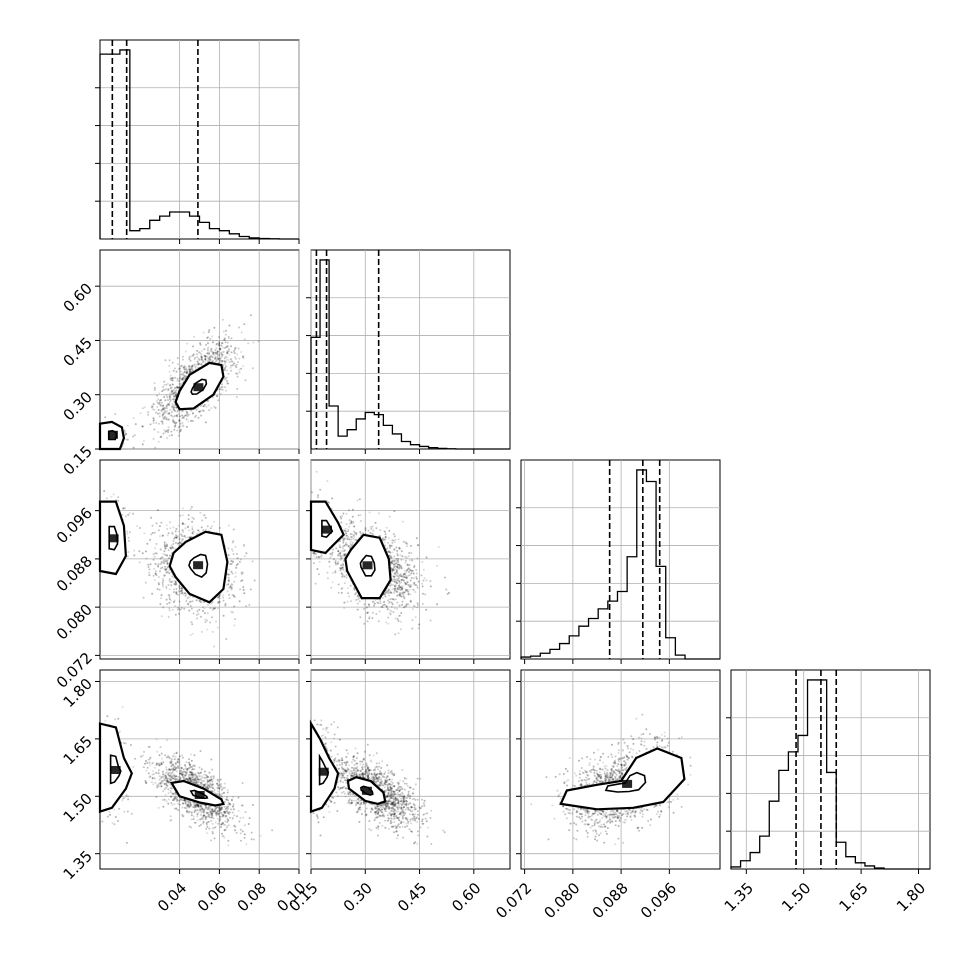 The image size is (970, 970). I want to click on y-tick-label: 0.15, so click(78, 460).